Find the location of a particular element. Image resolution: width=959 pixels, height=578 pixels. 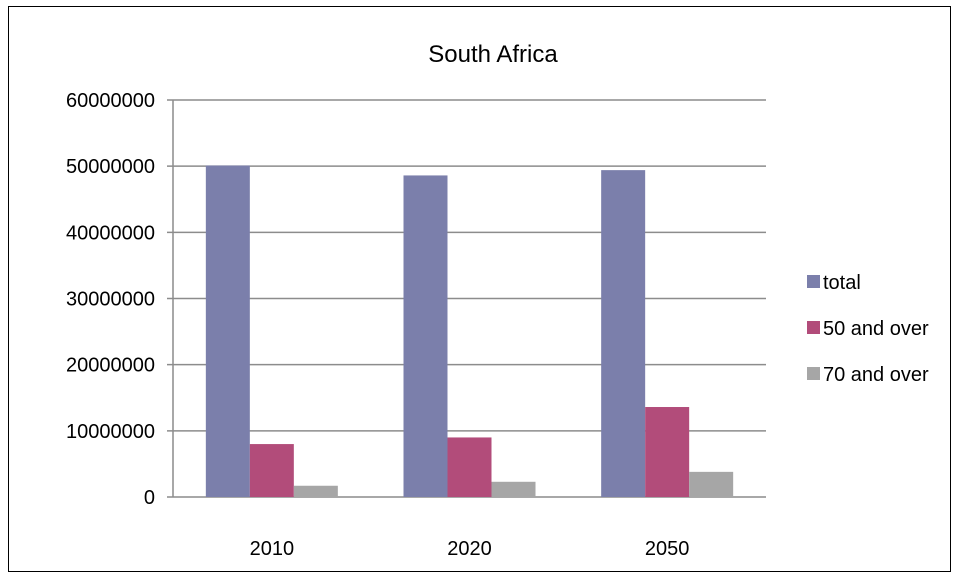

legend-label: 50 and over is located at coordinates (876, 329).